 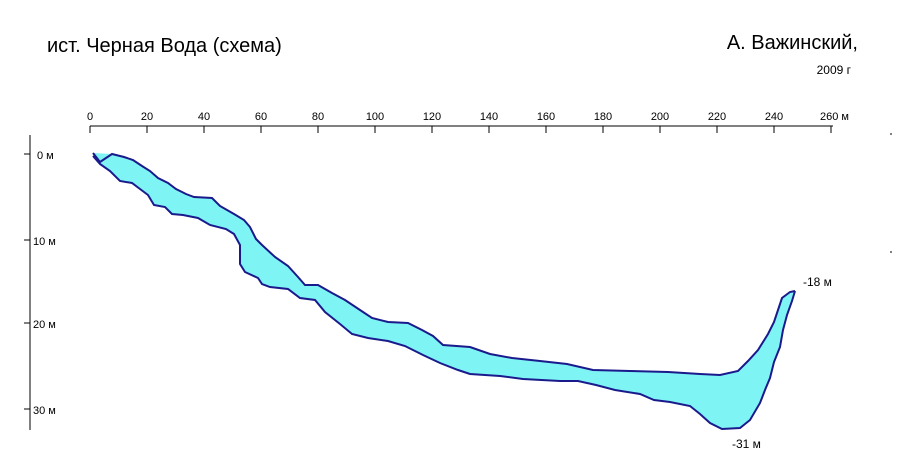 I want to click on depth-axis: 0 м 10 м 20 м 30 м, so click(x=40, y=282).